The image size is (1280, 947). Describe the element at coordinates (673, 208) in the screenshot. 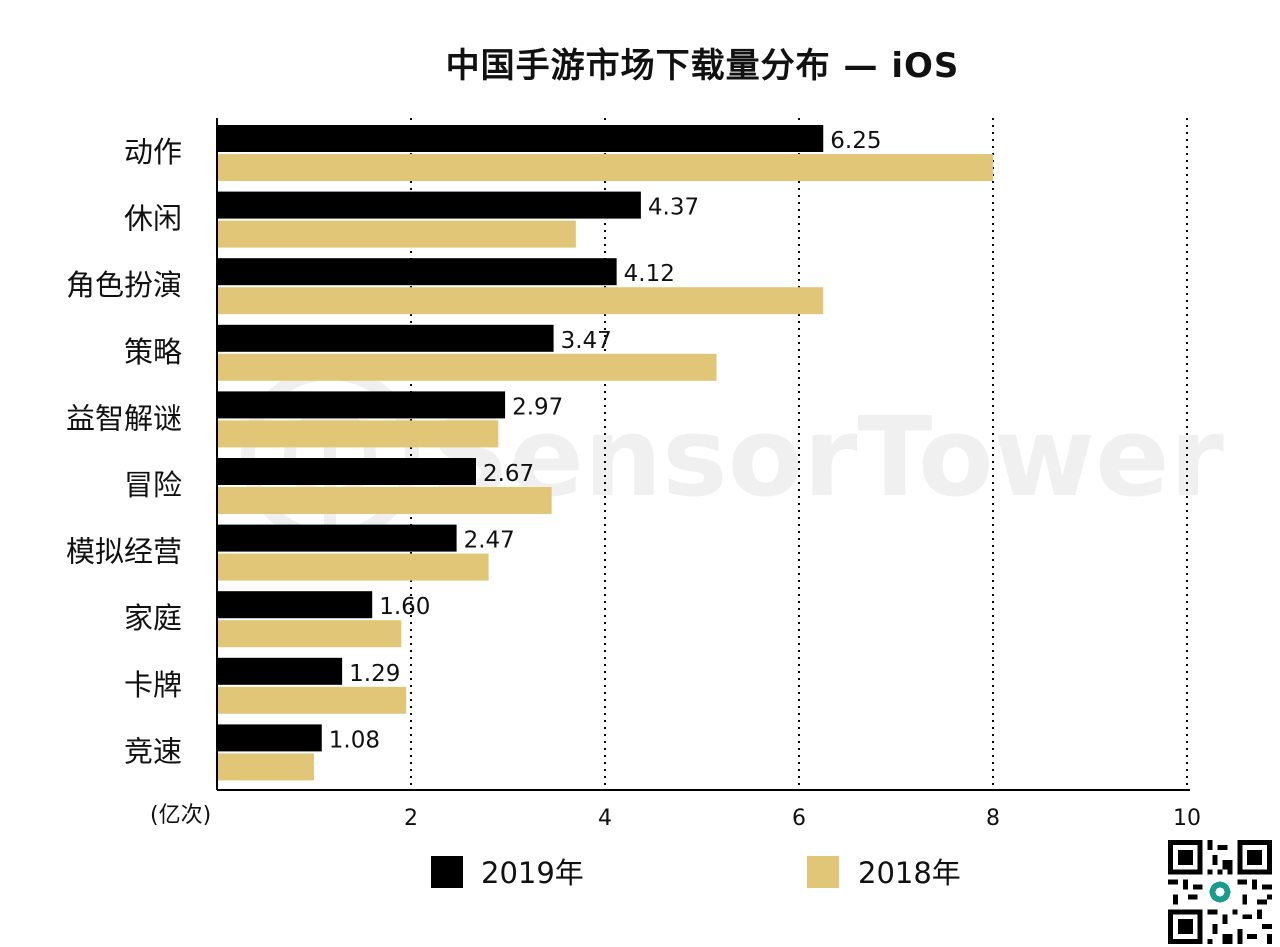

I see `value-label: 4.37` at that location.